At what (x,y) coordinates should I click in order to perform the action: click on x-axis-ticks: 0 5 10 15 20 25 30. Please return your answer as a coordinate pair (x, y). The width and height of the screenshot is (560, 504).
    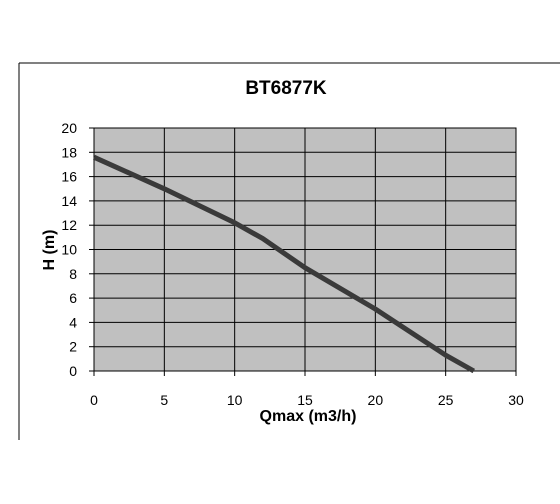
    Looking at the image, I should click on (307, 389).